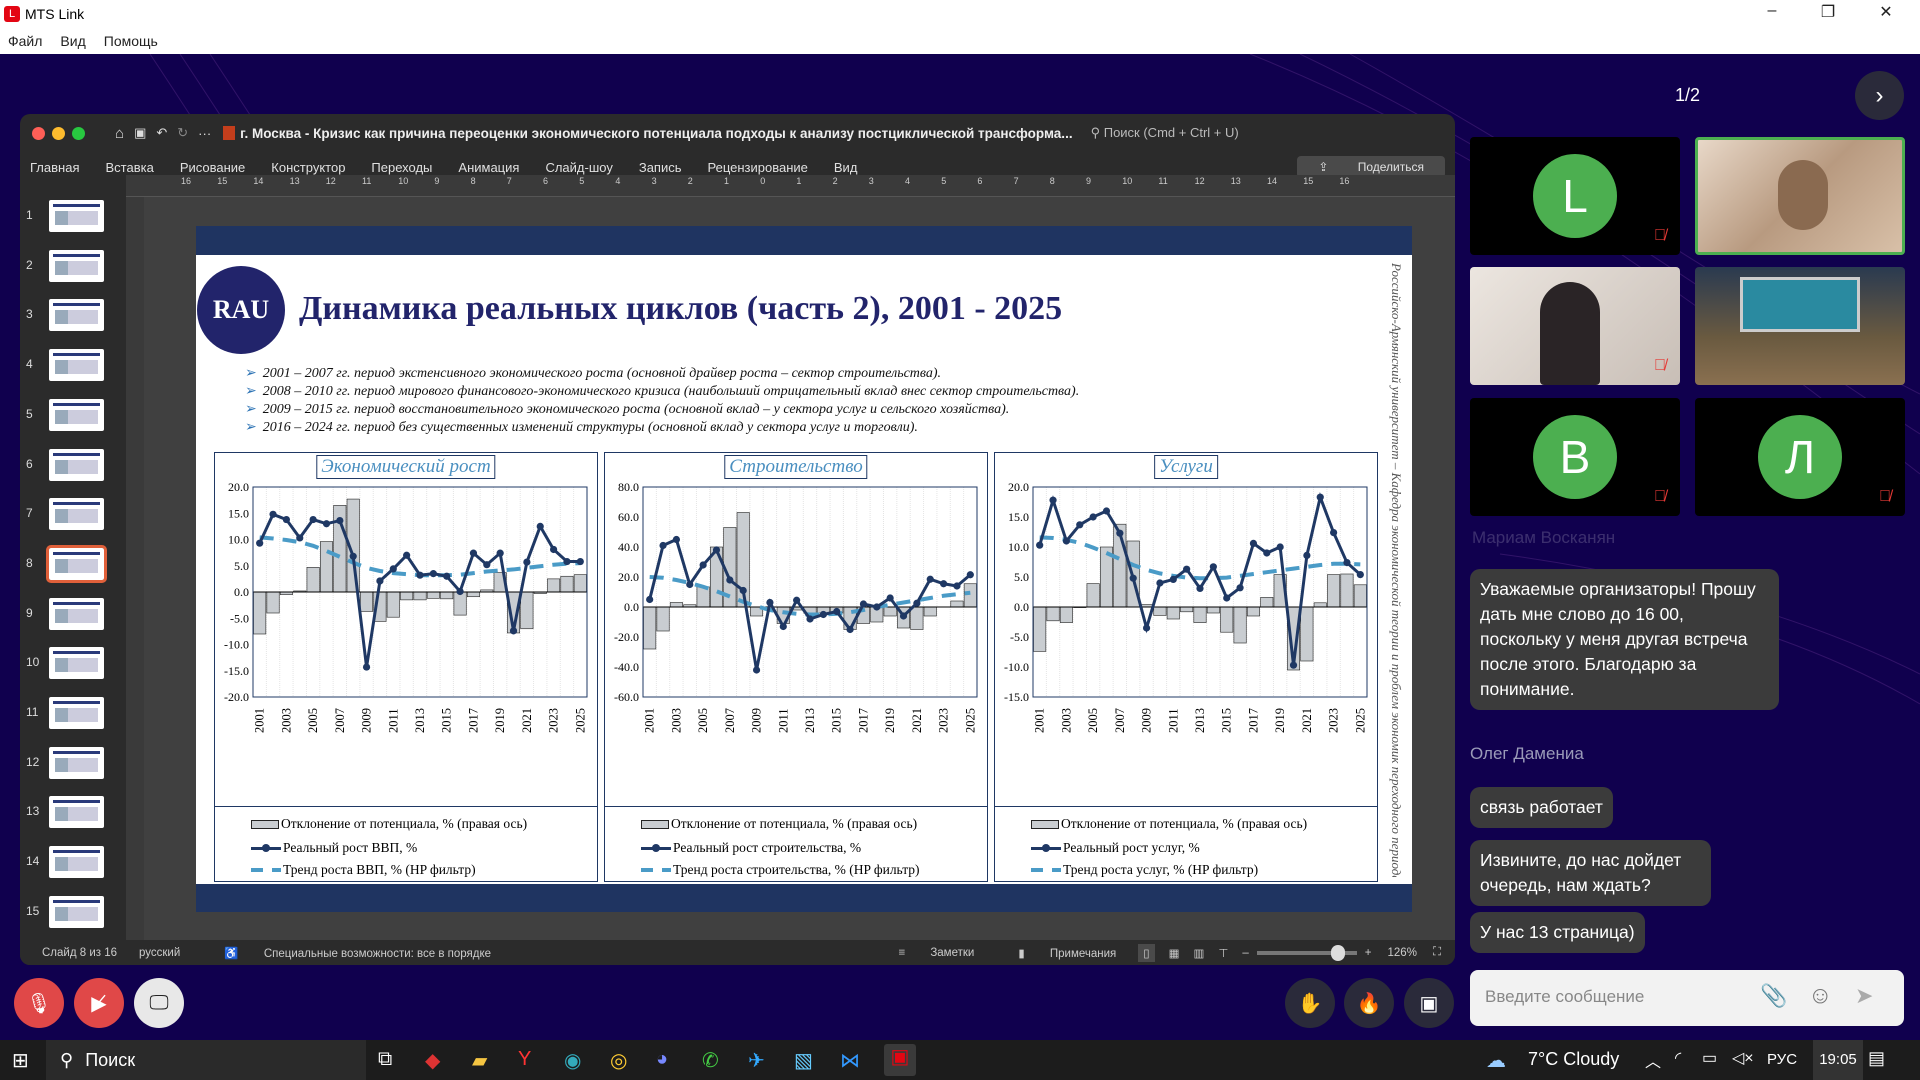 The width and height of the screenshot is (1920, 1080). What do you see at coordinates (936, 952) in the screenshot?
I see `notes-button: ≡ Заметки` at bounding box center [936, 952].